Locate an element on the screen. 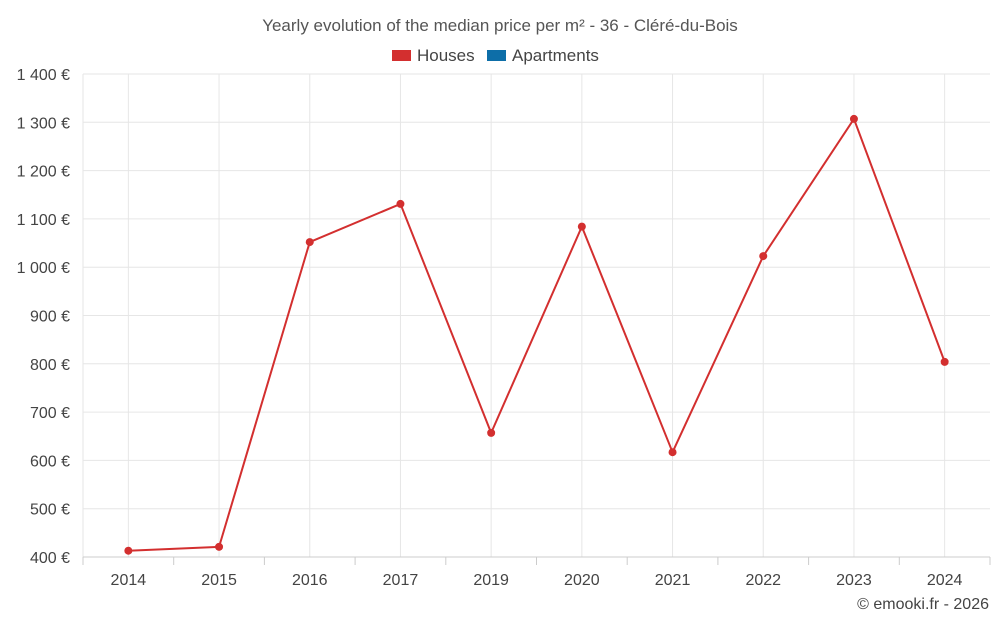 This screenshot has width=1000, height=625. legend-item-apartments: Apartments is located at coordinates (543, 55).